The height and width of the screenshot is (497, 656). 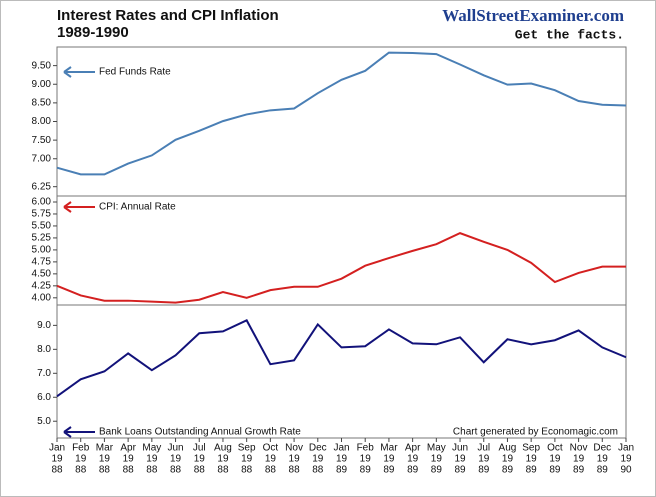 I want to click on x-tick-label: 90, so click(x=626, y=470).